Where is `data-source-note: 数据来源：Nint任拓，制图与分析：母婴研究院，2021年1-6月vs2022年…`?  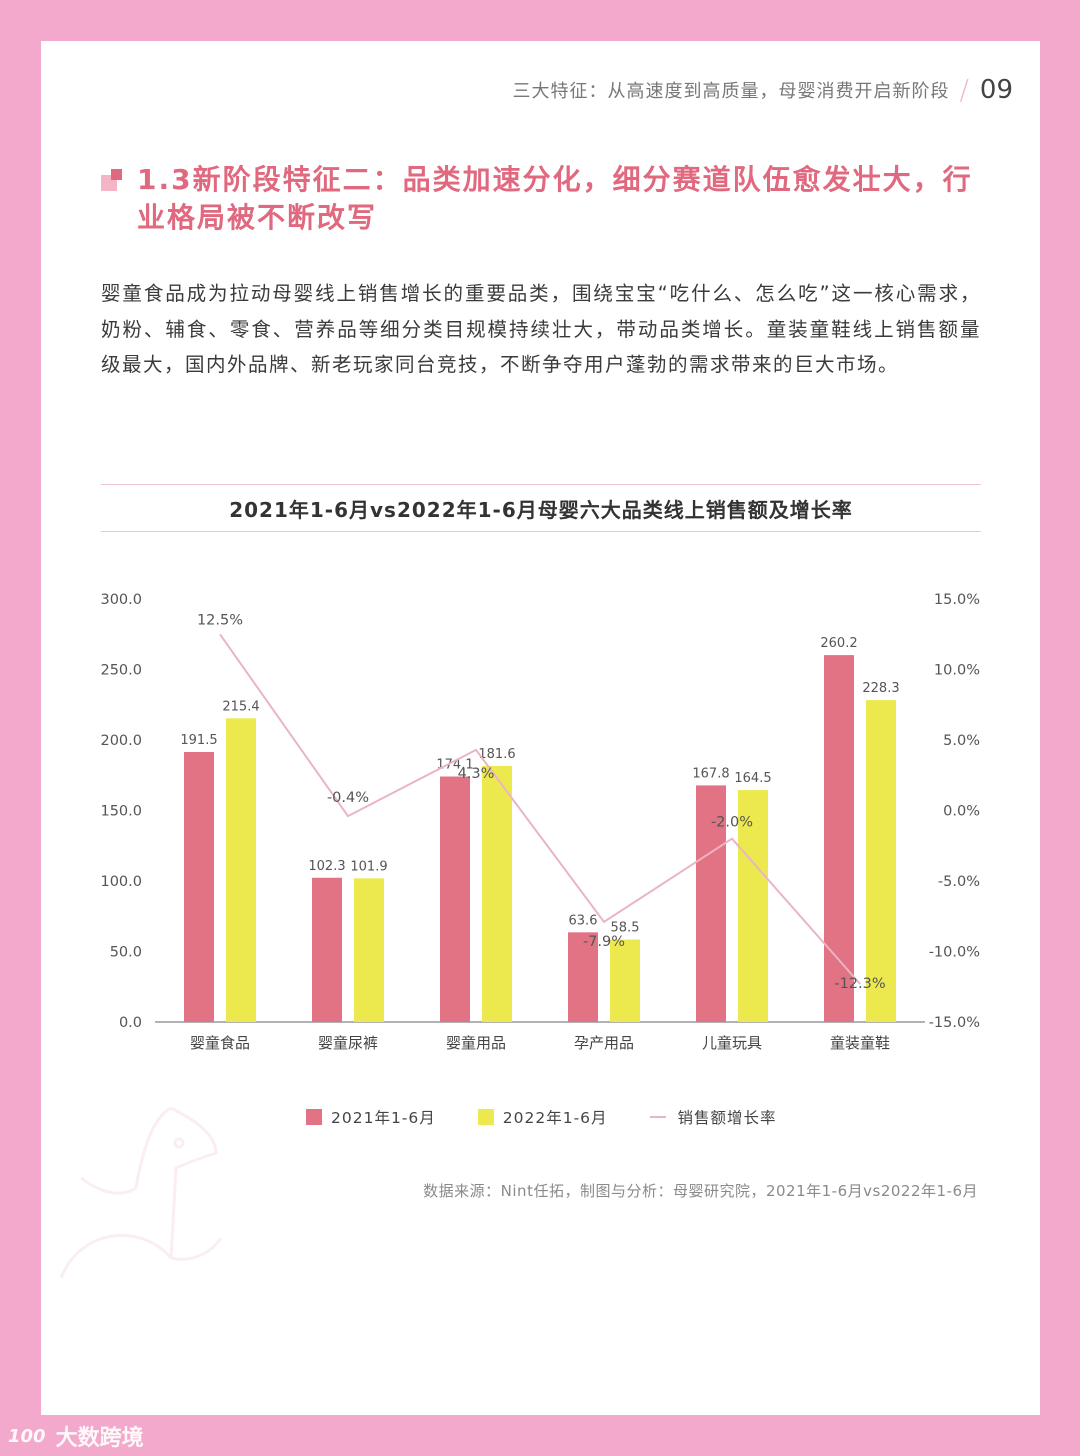
data-source-note: 数据来源：Nint任拓，制图与分析：母婴研究院，2021年1-6月vs2022年… is located at coordinates (700, 1191).